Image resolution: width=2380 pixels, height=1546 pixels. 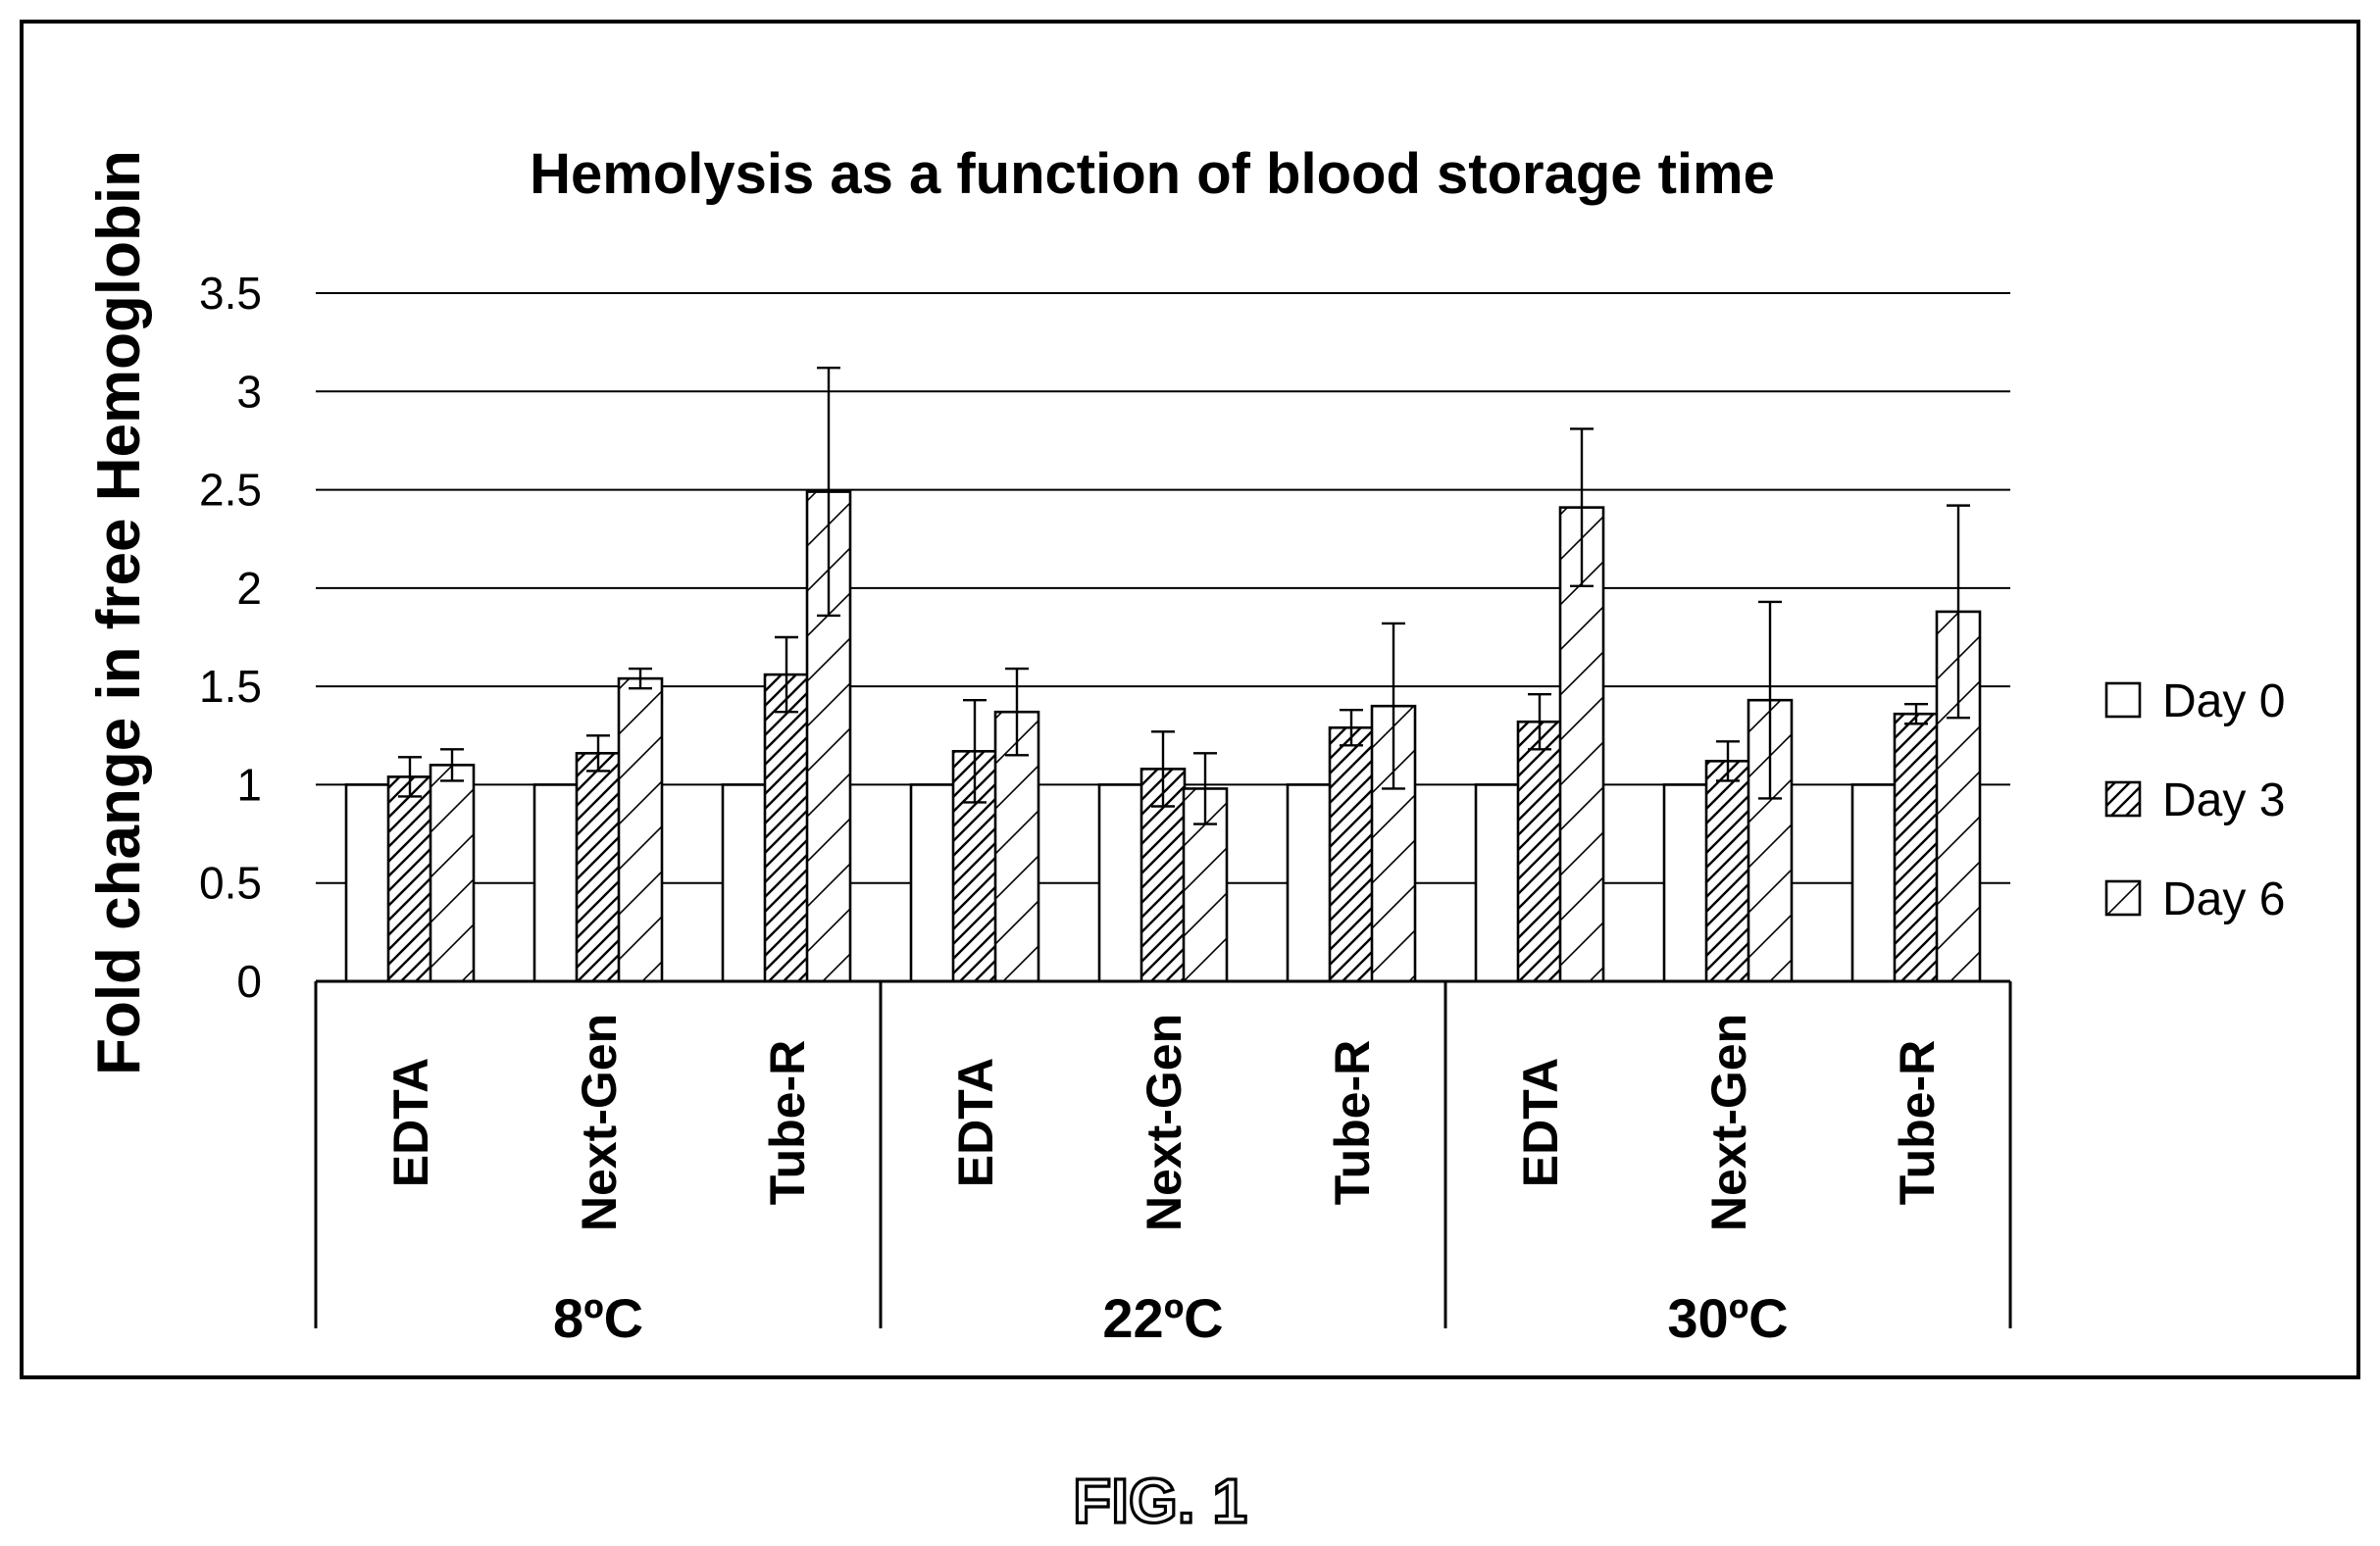 I want to click on y-tick-label: 0.5, so click(x=230, y=884).